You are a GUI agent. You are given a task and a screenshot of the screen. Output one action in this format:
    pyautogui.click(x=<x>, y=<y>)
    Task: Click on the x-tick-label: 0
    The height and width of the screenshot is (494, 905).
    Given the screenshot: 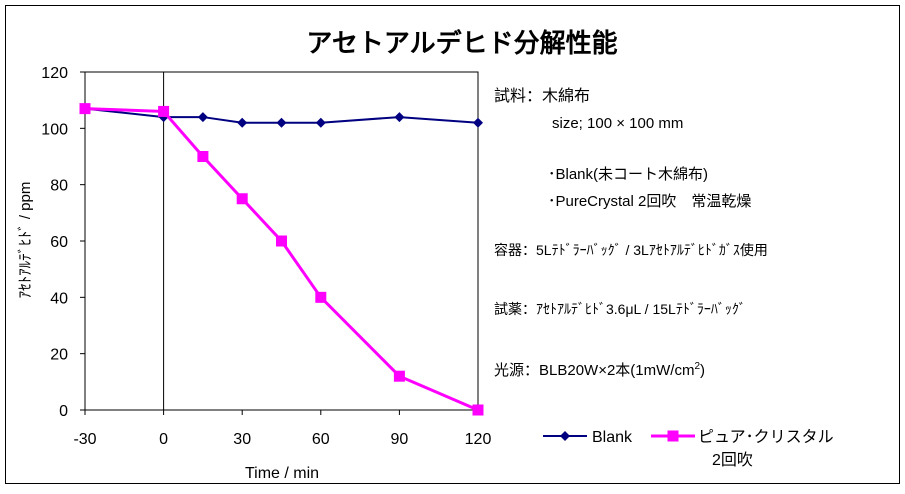 What is the action you would take?
    pyautogui.click(x=163, y=439)
    